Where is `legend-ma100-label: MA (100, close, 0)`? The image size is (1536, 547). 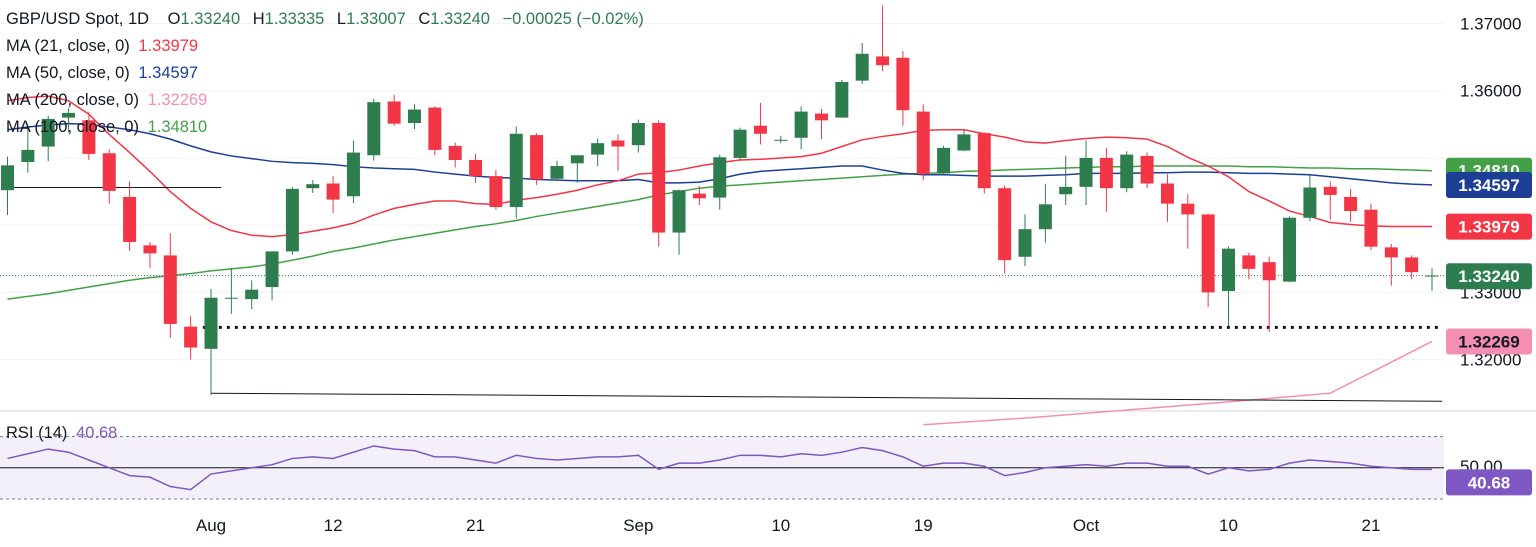
legend-ma100-label: MA (100, close, 0) is located at coordinates (72, 127).